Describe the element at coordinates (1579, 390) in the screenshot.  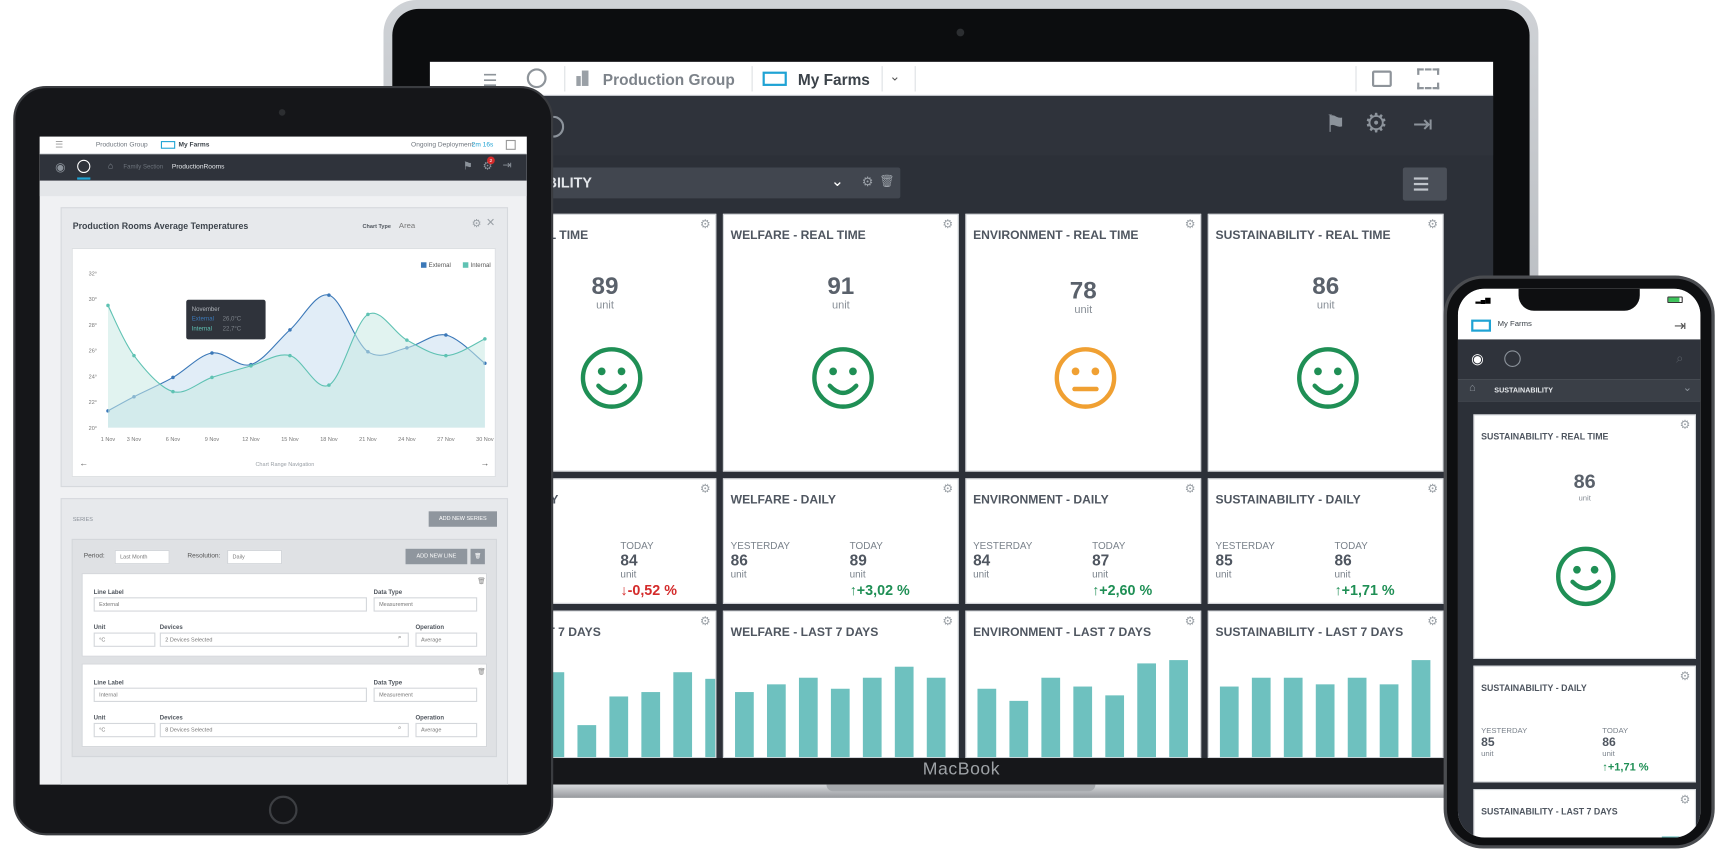
I see `phone-section-select: ⌂ SUSTAINABILITY ⌄` at that location.